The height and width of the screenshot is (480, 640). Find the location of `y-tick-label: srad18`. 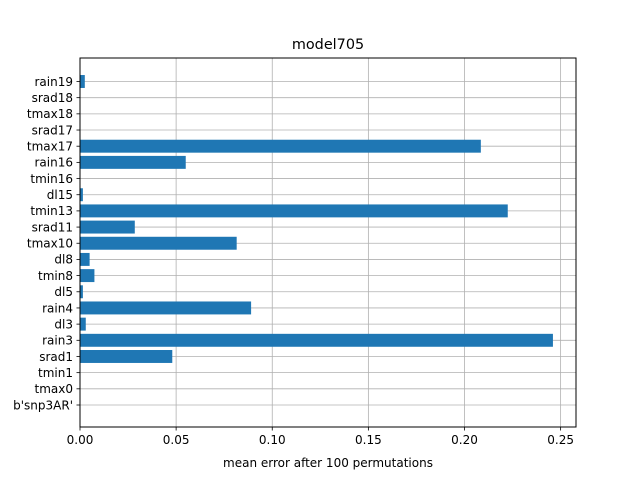

y-tick-label: srad18 is located at coordinates (52, 98).